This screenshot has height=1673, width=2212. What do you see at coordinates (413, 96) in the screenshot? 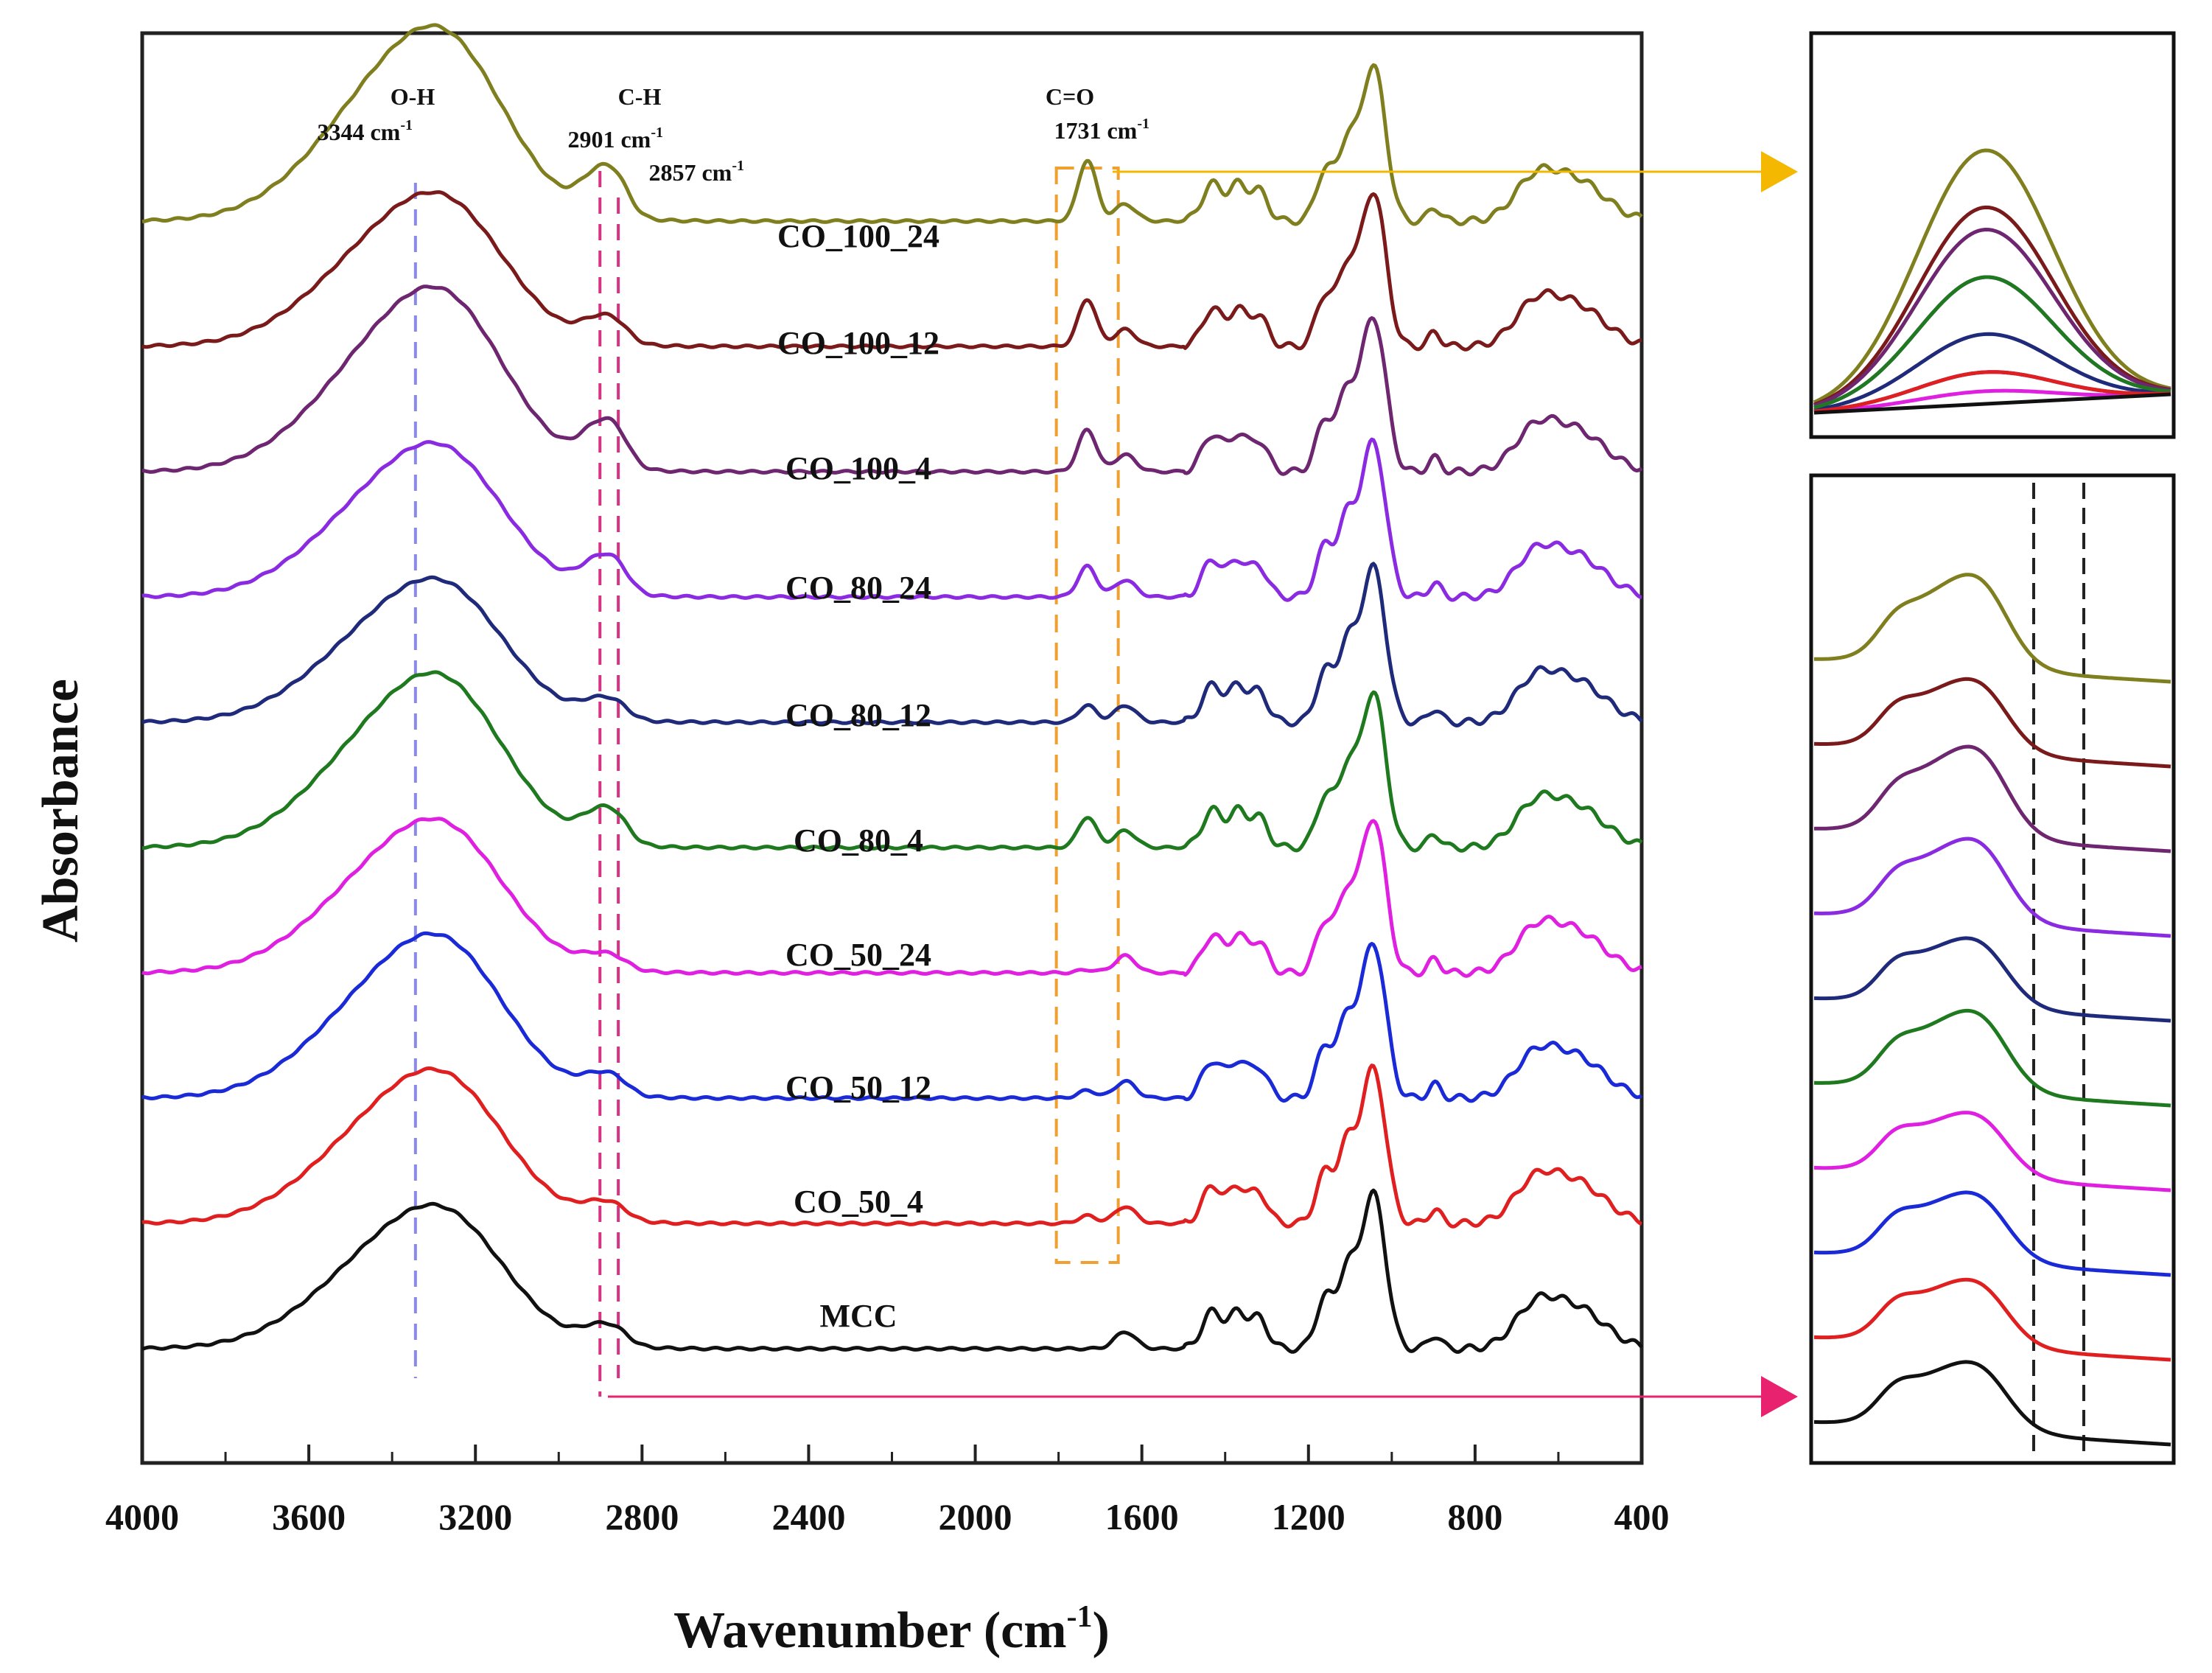
I see `peak-oh-name: O-H` at bounding box center [413, 96].